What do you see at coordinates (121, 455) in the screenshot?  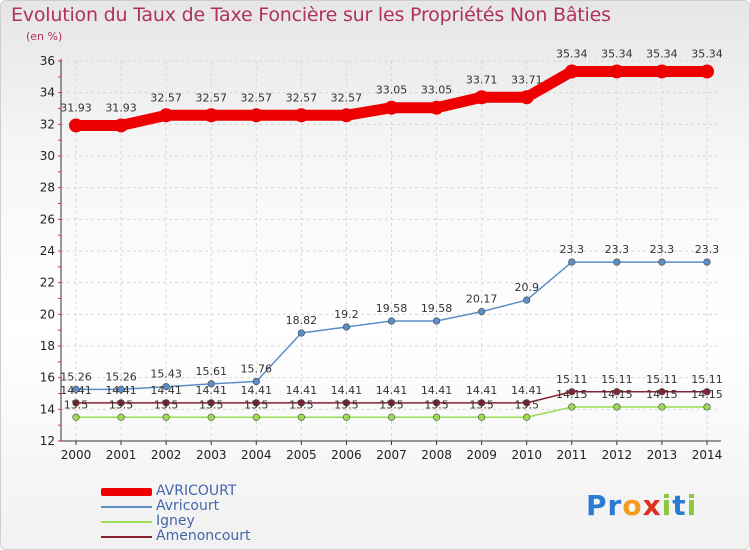 I see `x-tick-label: 2001` at bounding box center [121, 455].